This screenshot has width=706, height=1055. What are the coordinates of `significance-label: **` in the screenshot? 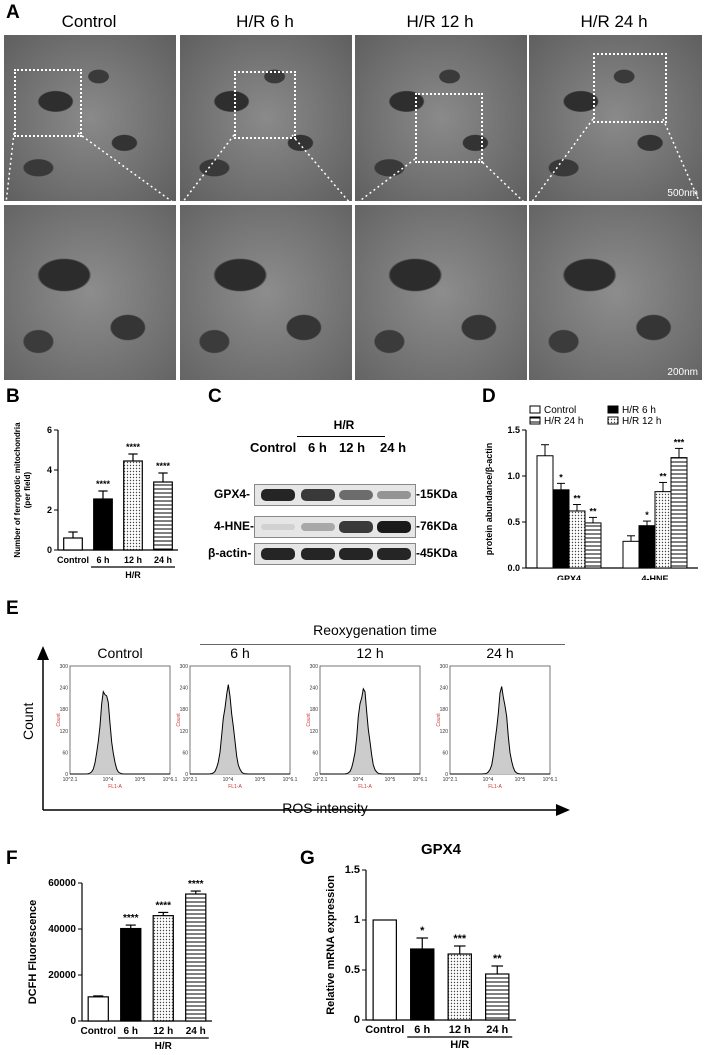 It's located at (663, 476).